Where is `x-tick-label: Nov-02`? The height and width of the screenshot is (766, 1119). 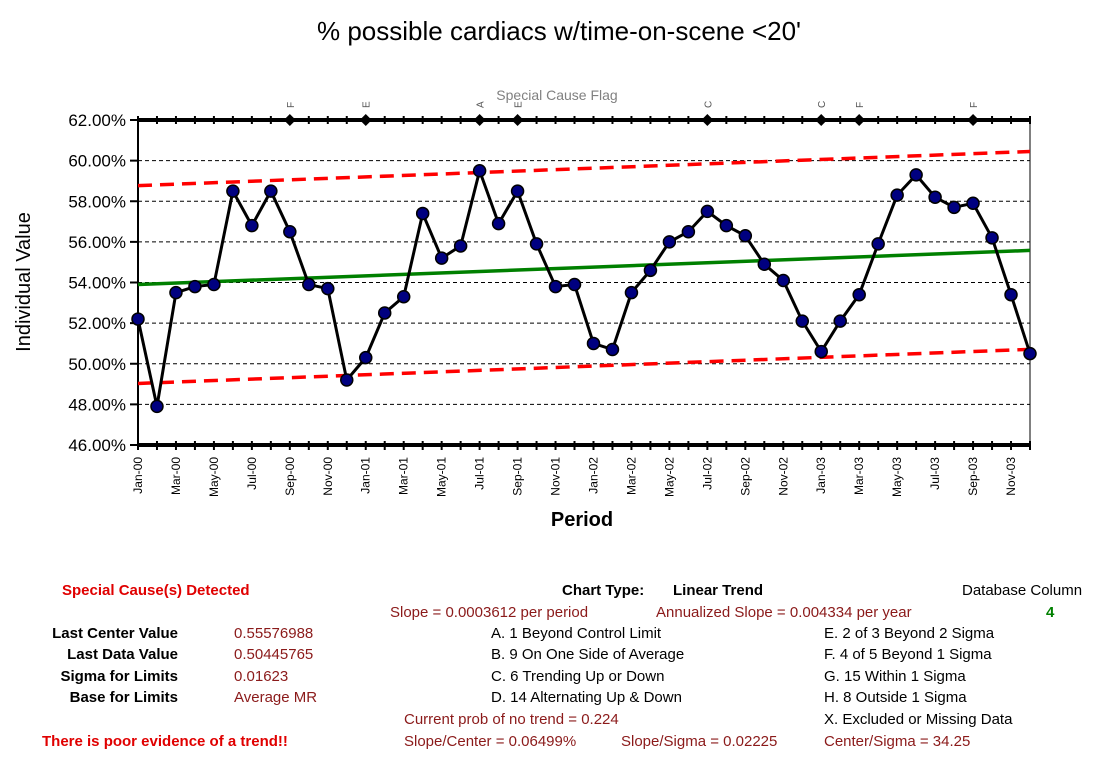
x-tick-label: Nov-02 is located at coordinates (783, 476).